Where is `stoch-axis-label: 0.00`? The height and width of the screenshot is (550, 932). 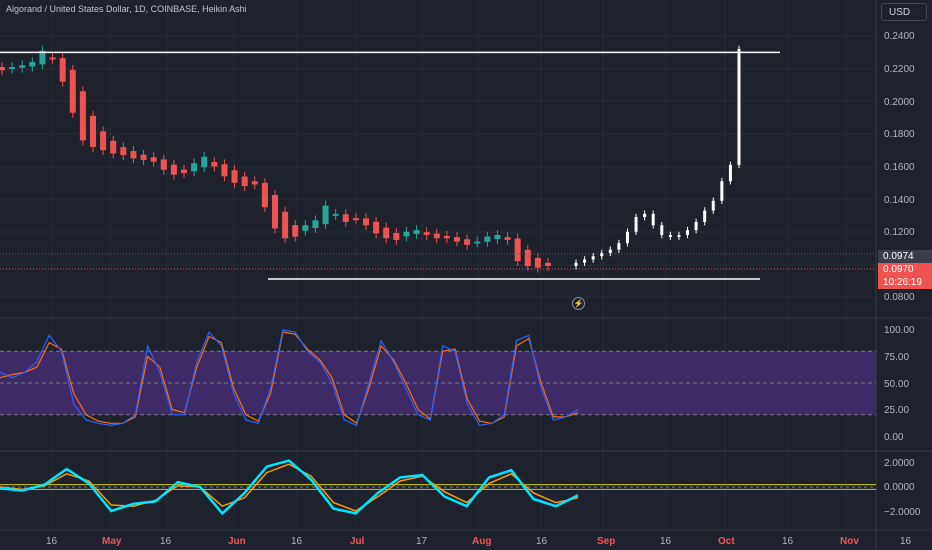
stoch-axis-label: 0.00 is located at coordinates (894, 437).